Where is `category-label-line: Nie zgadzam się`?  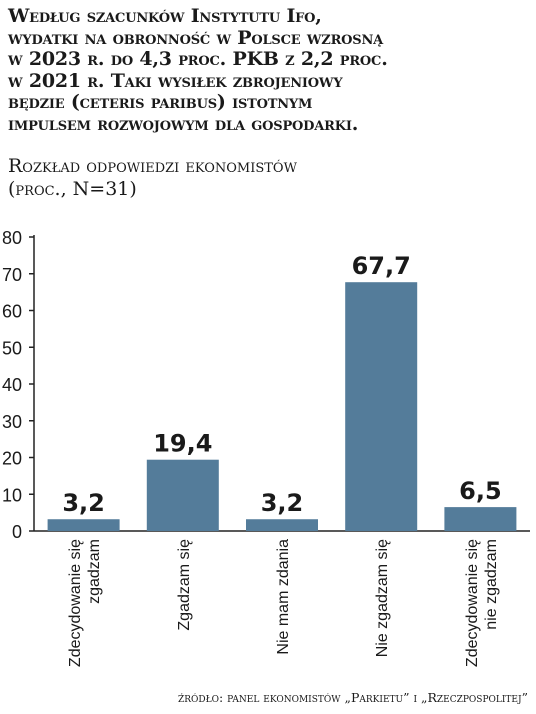
category-label-line: Nie zgadzam się is located at coordinates (382, 598).